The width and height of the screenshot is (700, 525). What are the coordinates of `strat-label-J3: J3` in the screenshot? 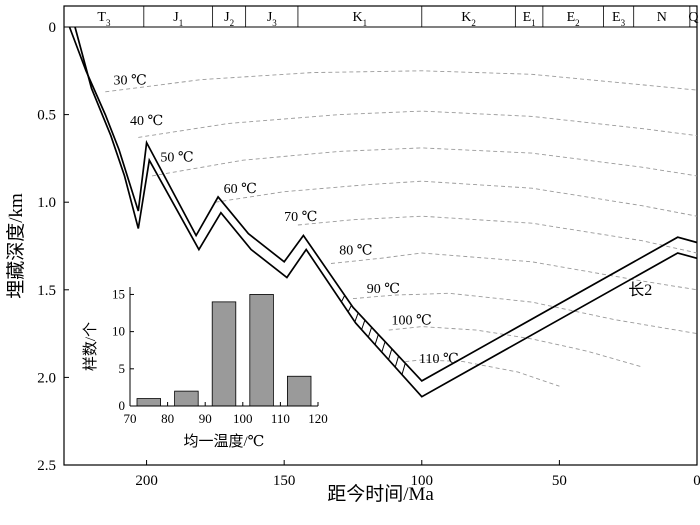 It's located at (272, 19).